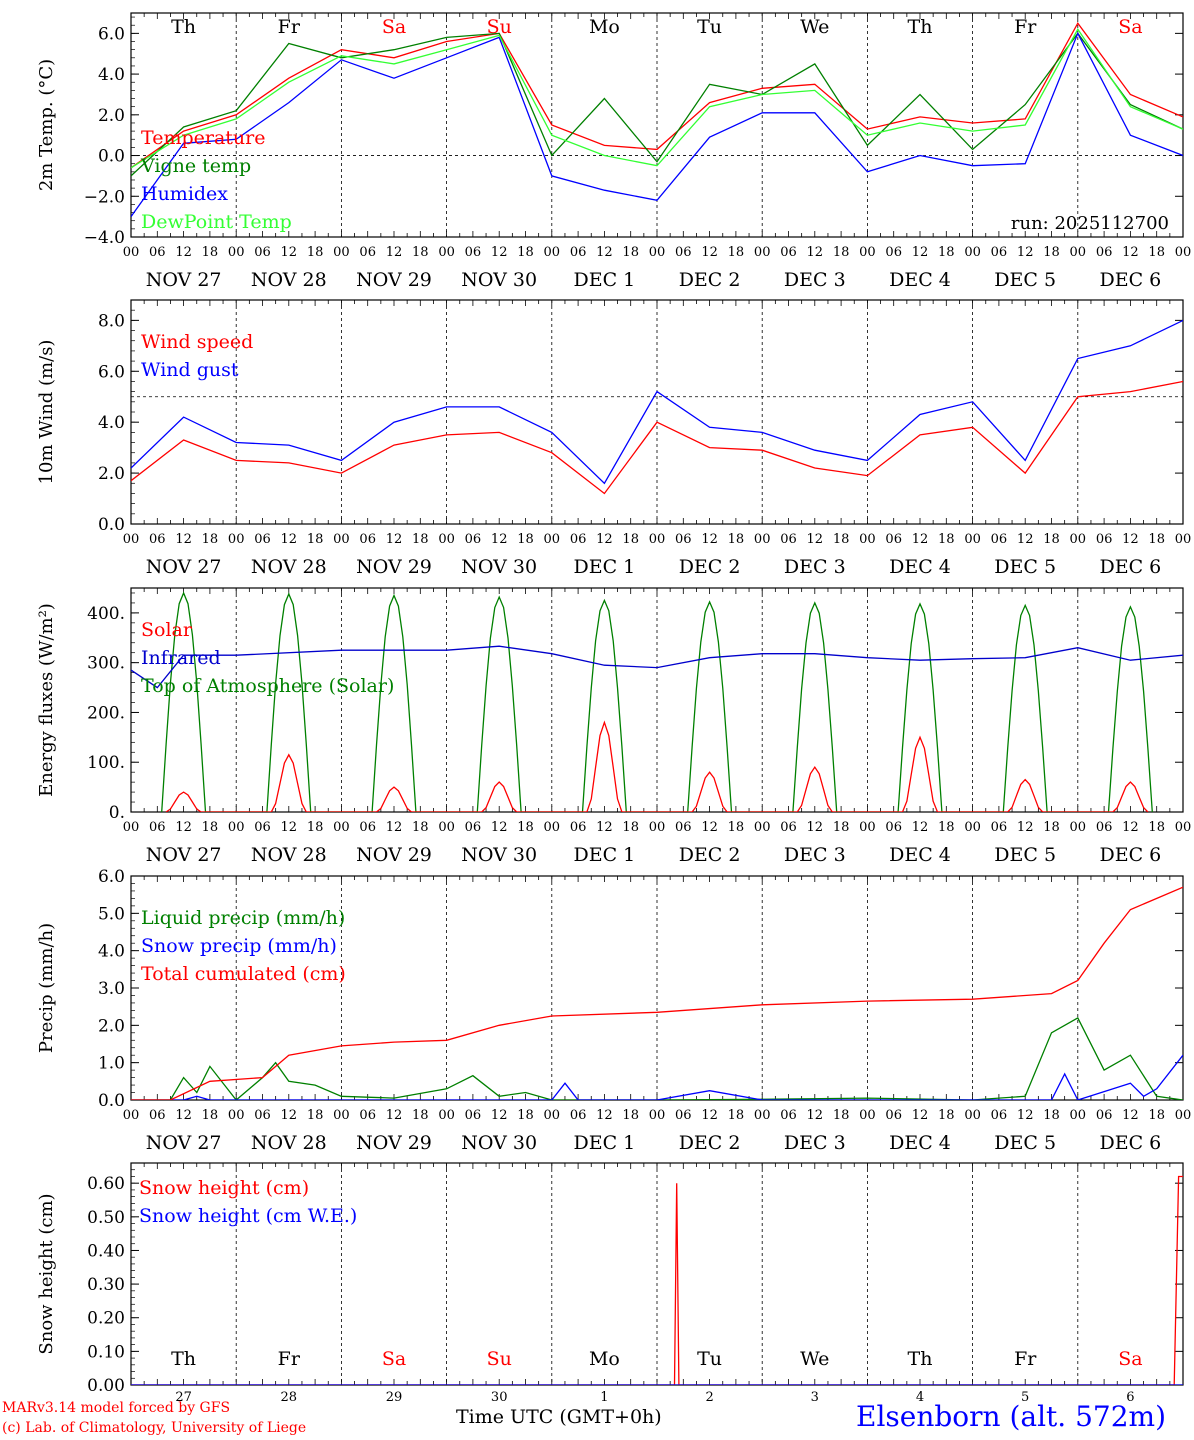  I want to click on snow-y-tick-label: 0.40, so click(106, 1251).